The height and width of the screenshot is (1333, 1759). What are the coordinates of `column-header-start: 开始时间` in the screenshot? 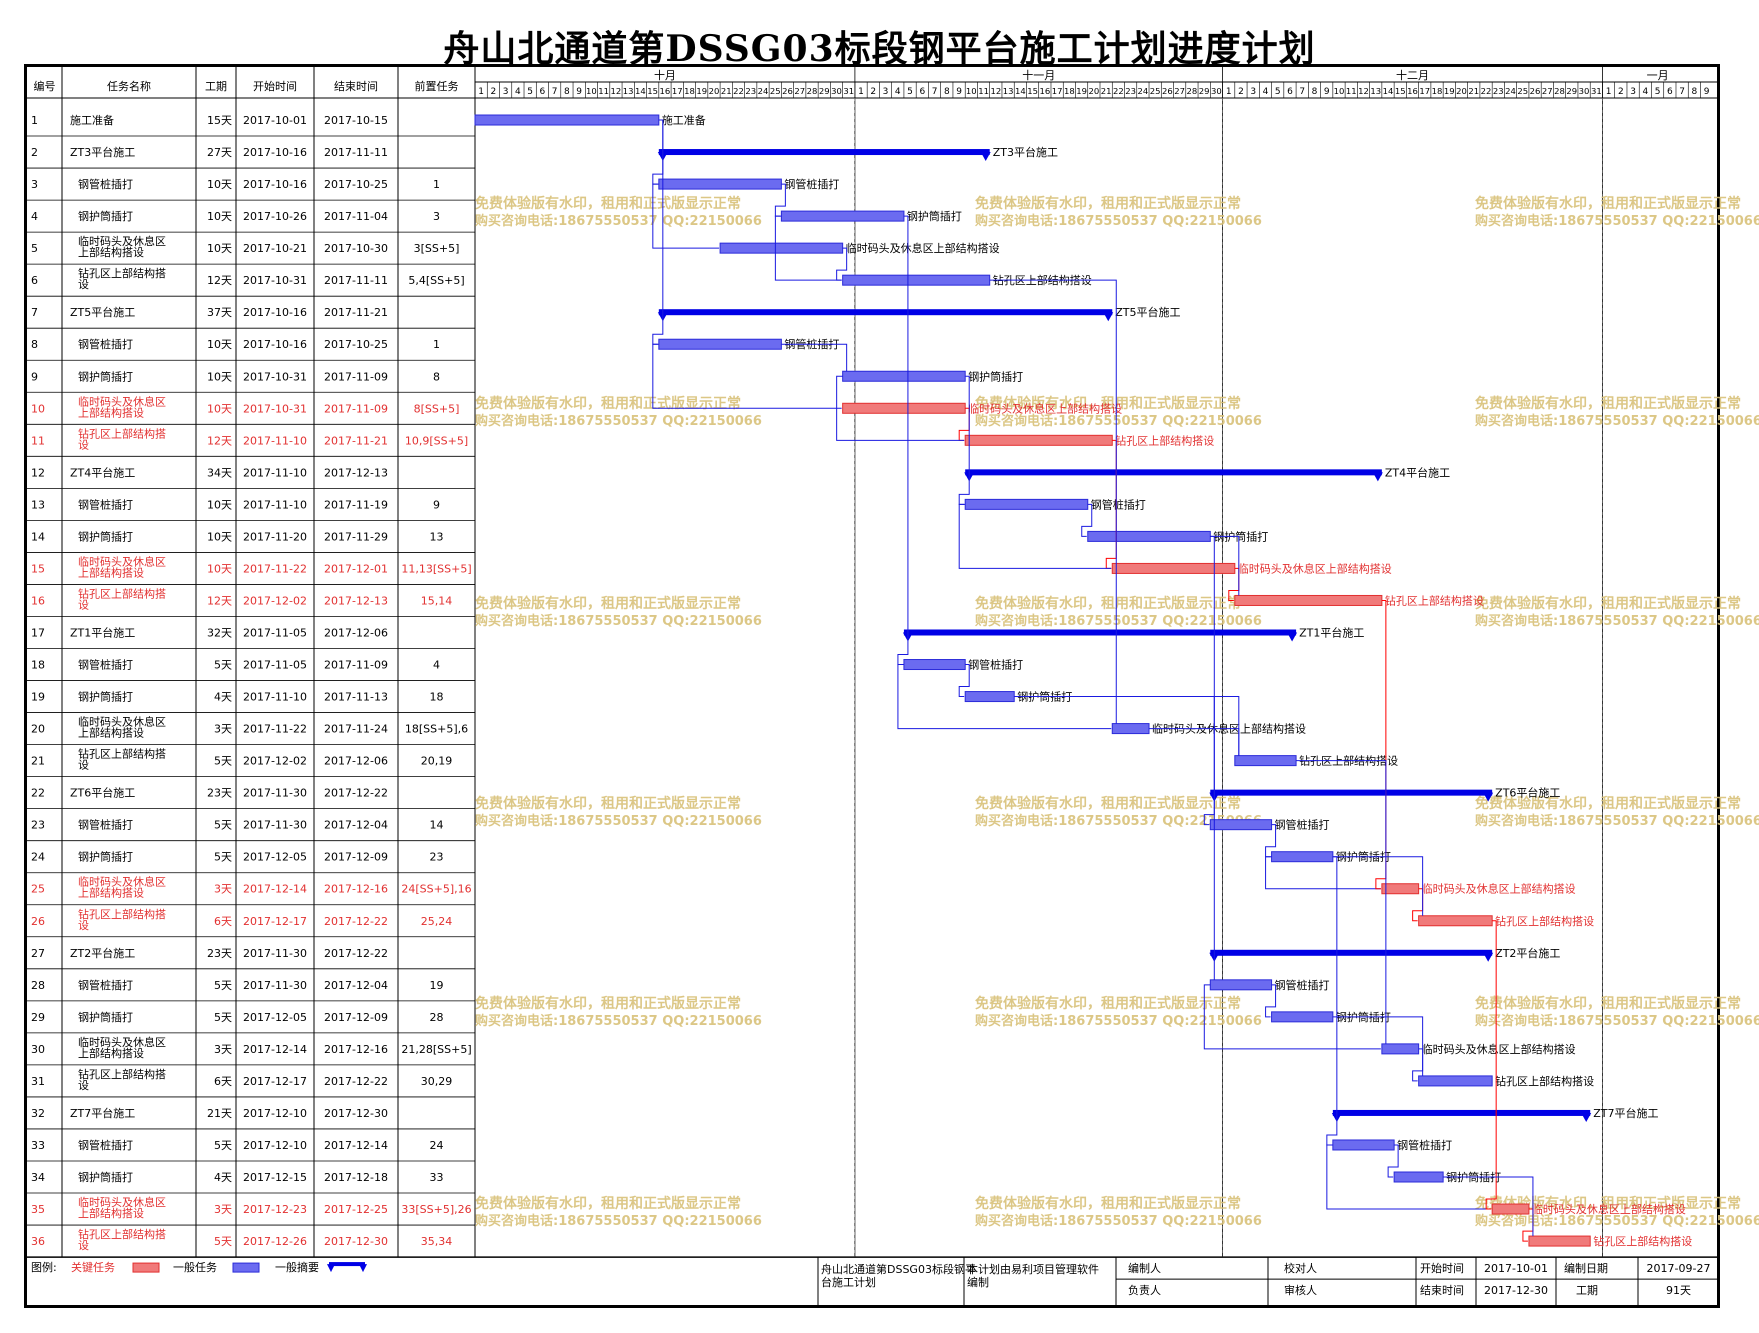 It's located at (275, 86).